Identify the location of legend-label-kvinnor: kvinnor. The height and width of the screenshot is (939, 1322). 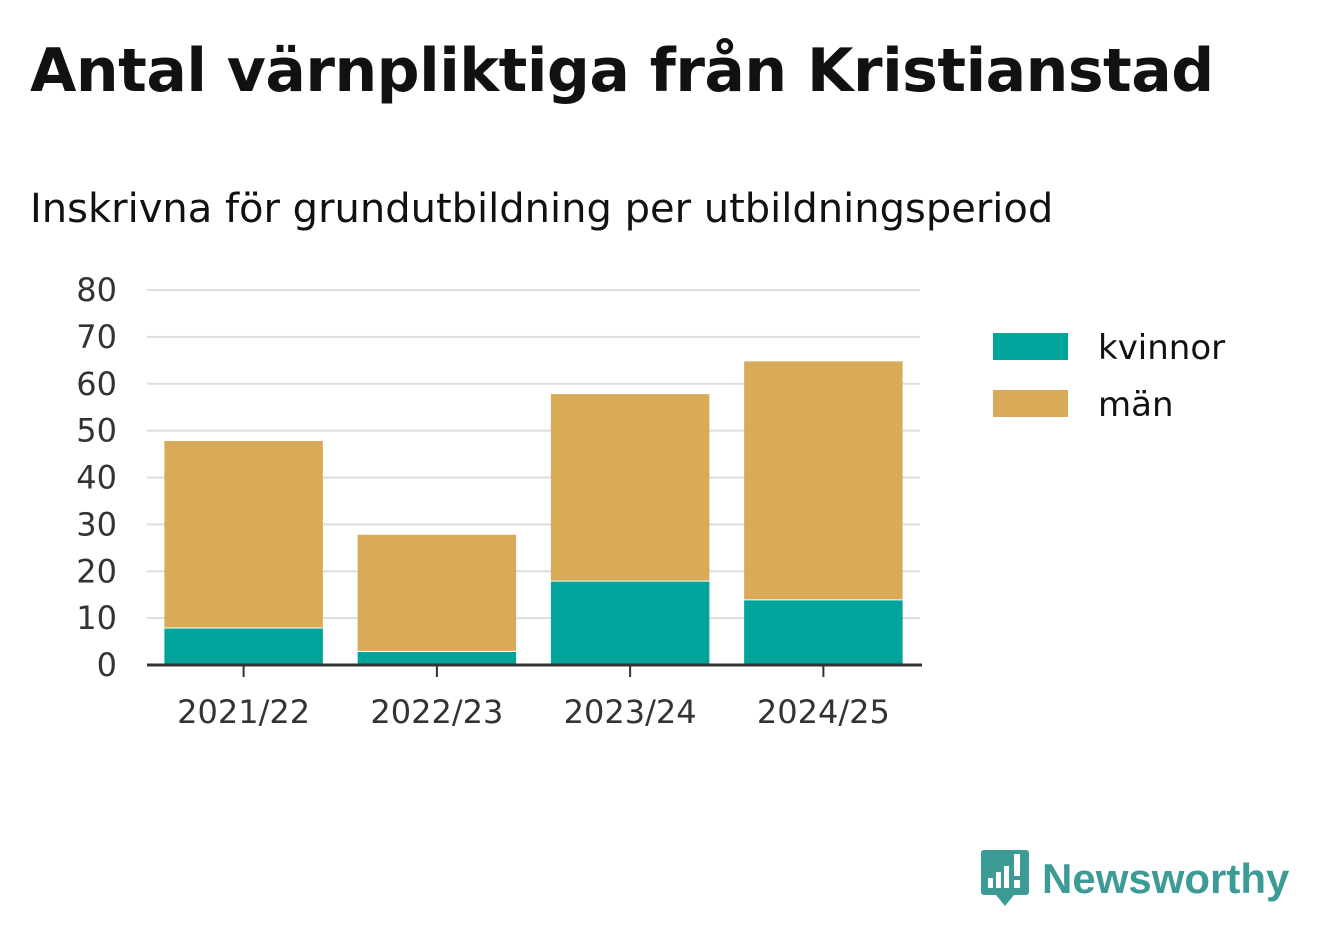
(1161, 348).